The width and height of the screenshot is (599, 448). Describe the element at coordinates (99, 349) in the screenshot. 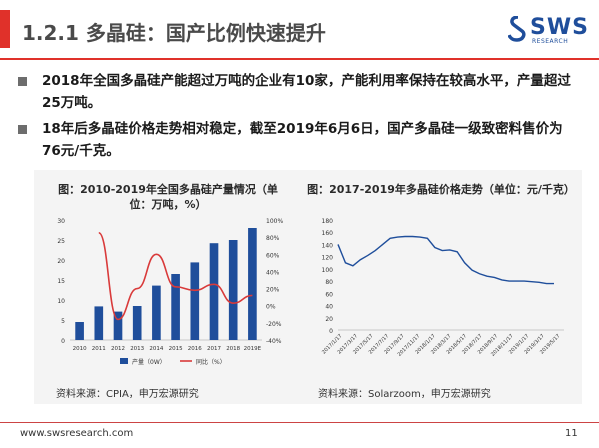

I see `x-tick-label: 2011` at that location.